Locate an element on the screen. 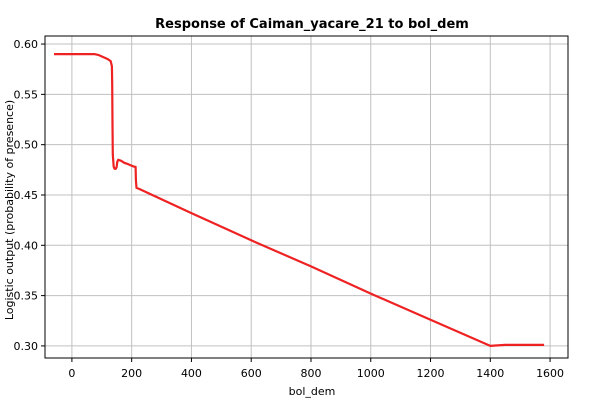  x-tick-label: 0 is located at coordinates (71, 373).